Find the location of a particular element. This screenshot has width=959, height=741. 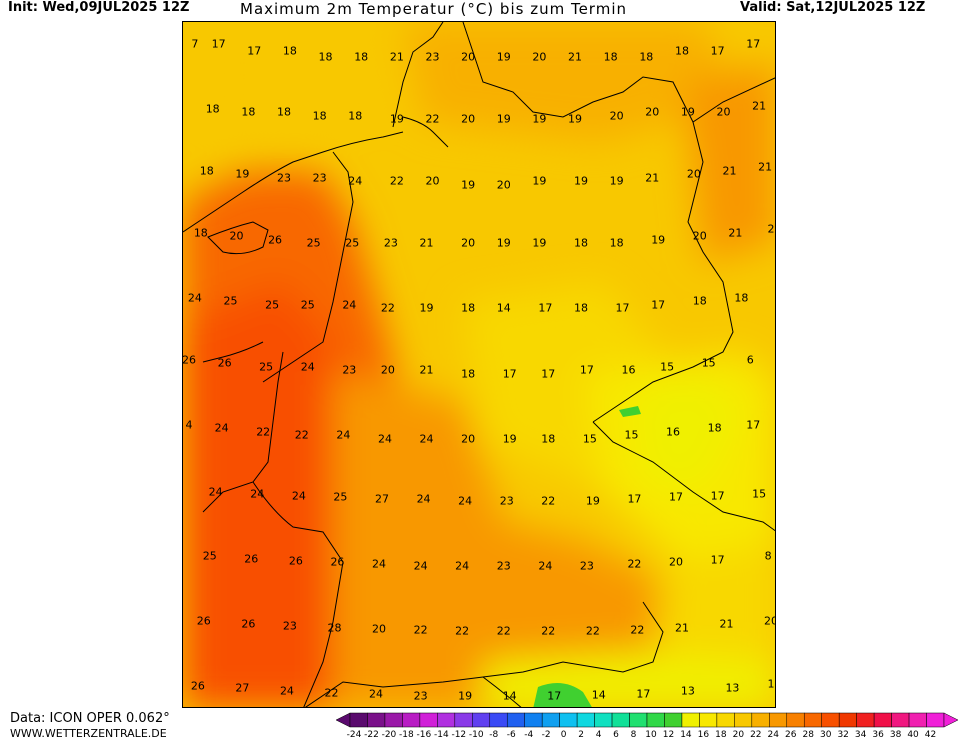

colorbar-tick-label: -14 is located at coordinates (441, 735).